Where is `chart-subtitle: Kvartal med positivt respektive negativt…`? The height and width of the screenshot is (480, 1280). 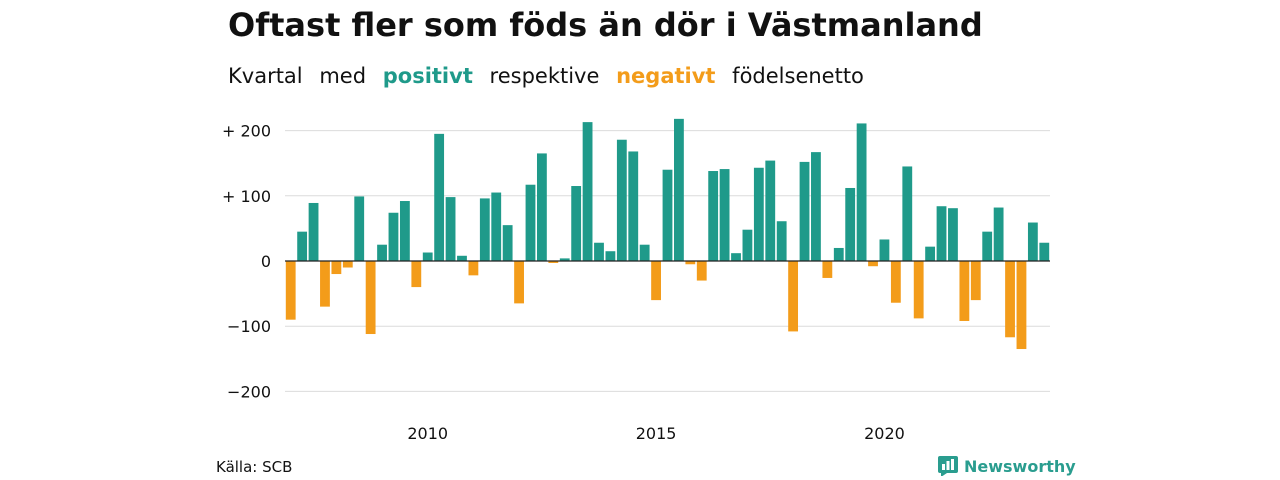
chart-subtitle: Kvartal med positivt respektive negativt… is located at coordinates (551, 76).